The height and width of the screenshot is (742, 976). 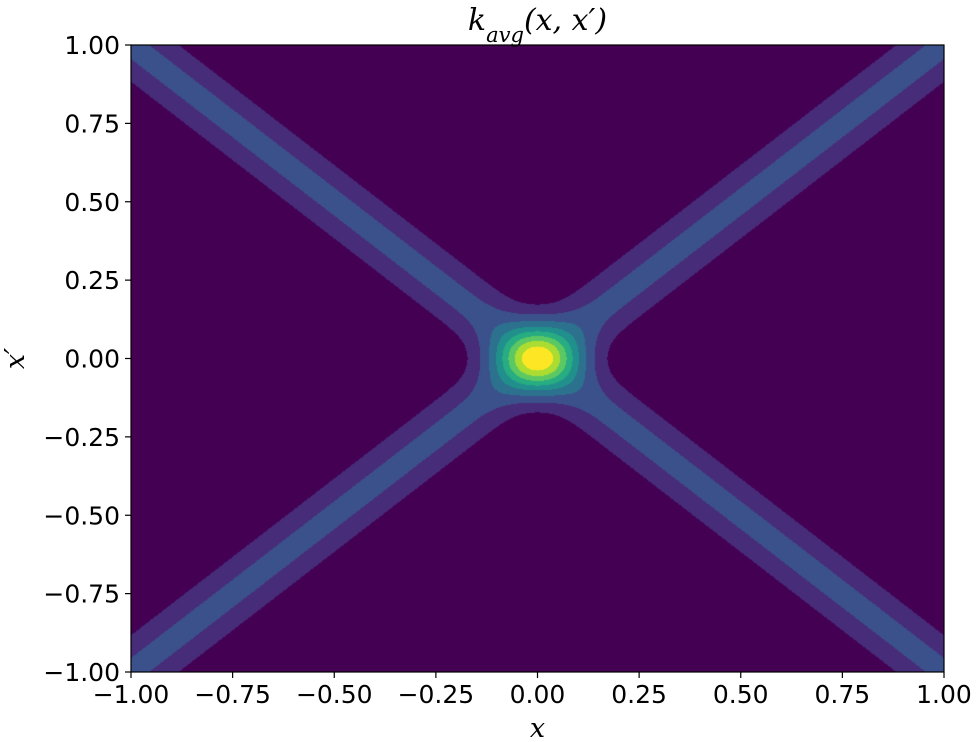 I want to click on y-axis: −1.00 −0.75 −0.50 −0.25 0.00 0.25 0.50 0.75 1.00, so click(x=87, y=359).